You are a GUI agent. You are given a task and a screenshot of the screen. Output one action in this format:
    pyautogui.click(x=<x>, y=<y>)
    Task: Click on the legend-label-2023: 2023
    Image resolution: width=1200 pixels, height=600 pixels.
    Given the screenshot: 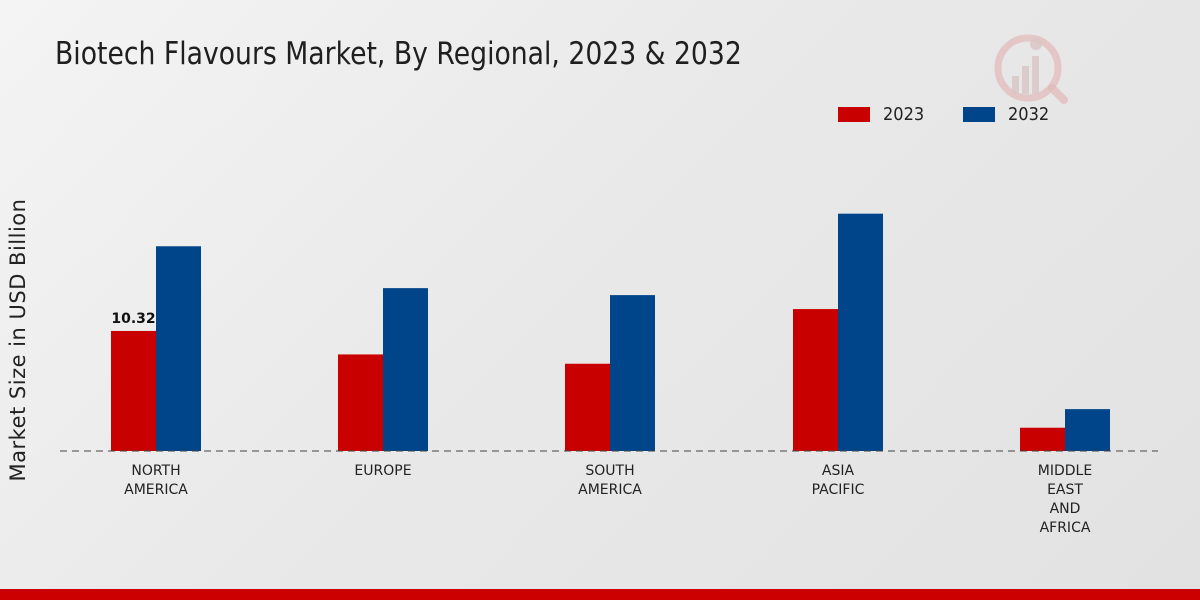 What is the action you would take?
    pyautogui.click(x=904, y=114)
    